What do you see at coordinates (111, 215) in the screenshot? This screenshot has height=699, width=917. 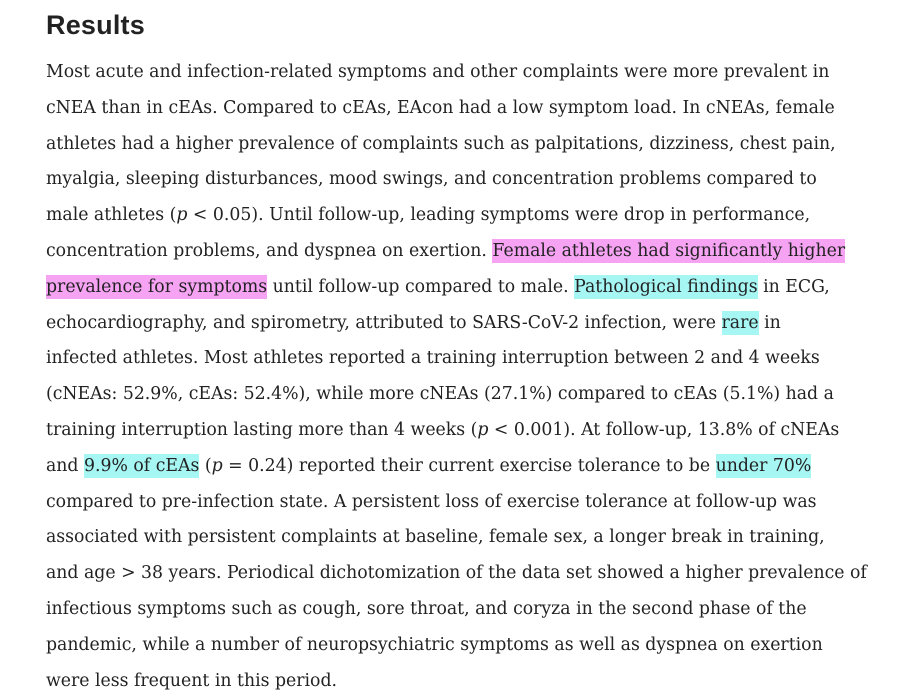 I see `text-run: male athletes (` at bounding box center [111, 215].